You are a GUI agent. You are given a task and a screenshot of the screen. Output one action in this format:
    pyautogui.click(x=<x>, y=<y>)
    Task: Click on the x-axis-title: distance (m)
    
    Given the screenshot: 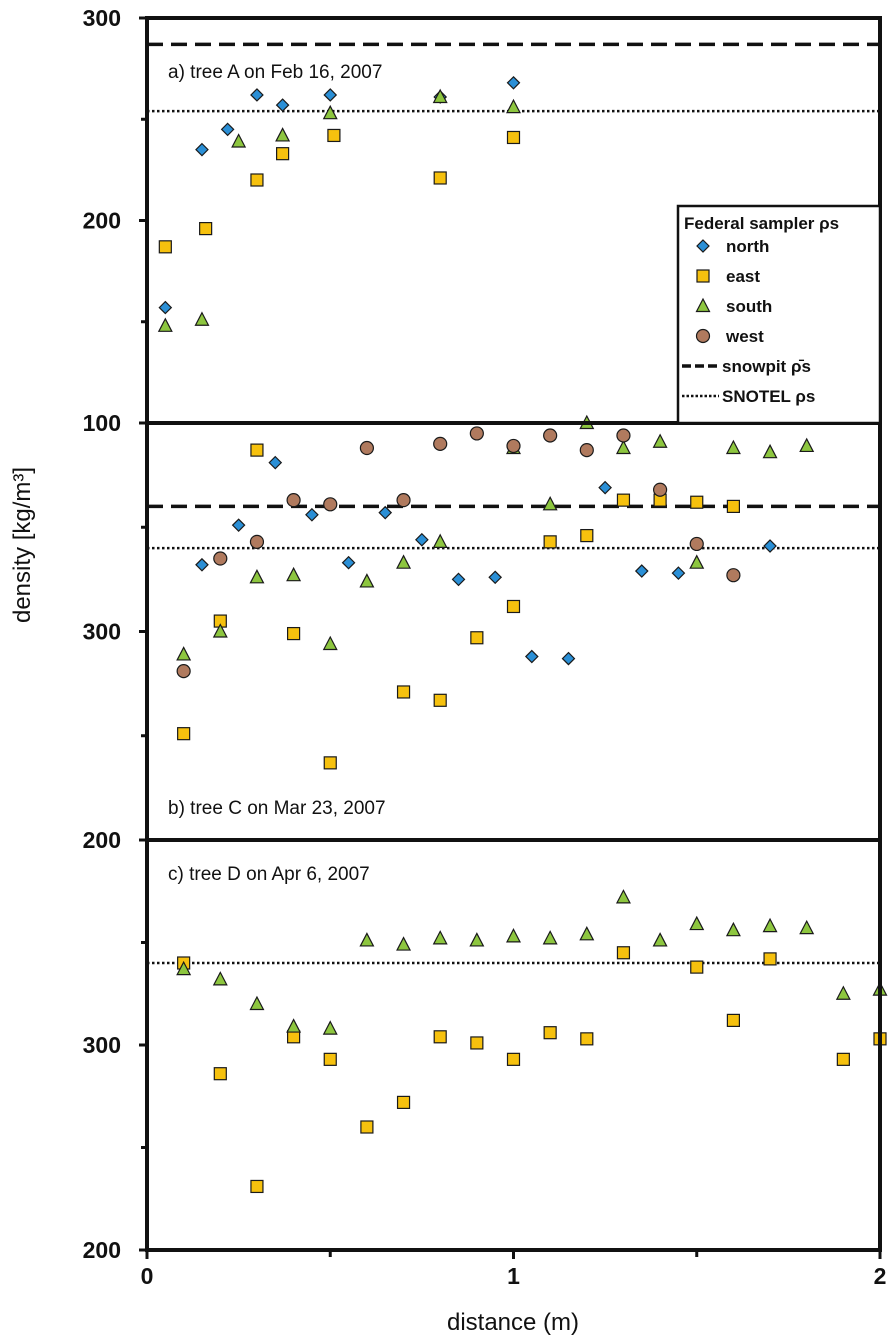 What is the action you would take?
    pyautogui.click(x=513, y=1322)
    